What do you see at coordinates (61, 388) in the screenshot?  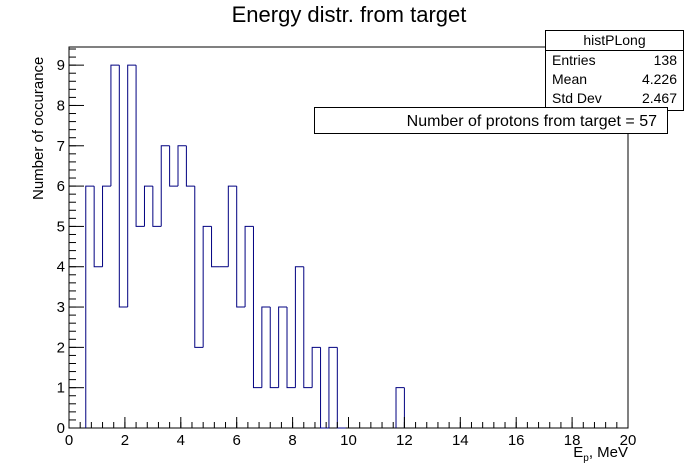 I see `y-tick-label: 1` at bounding box center [61, 388].